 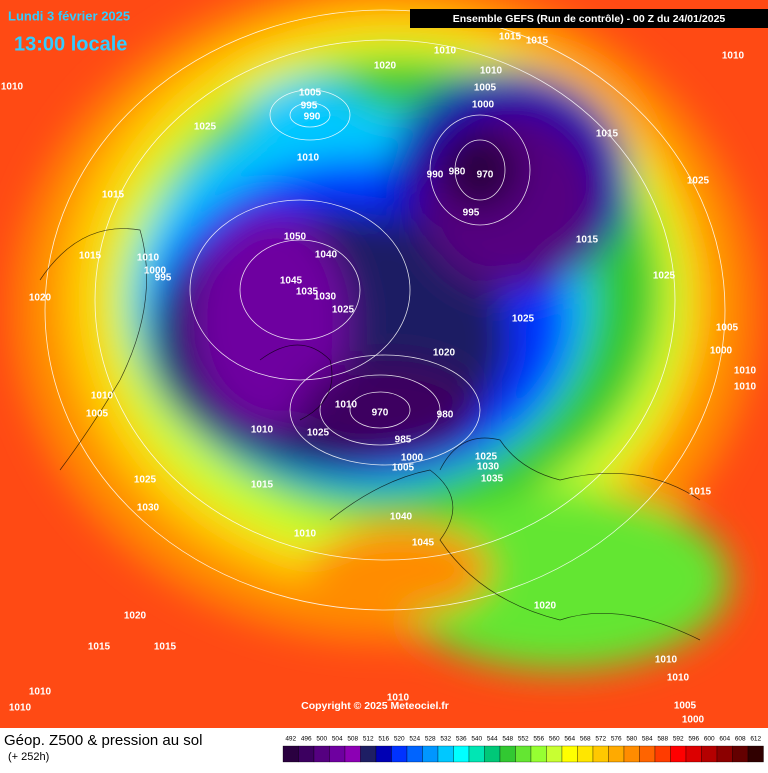 I want to click on scale-label: 600, so click(x=709, y=739).